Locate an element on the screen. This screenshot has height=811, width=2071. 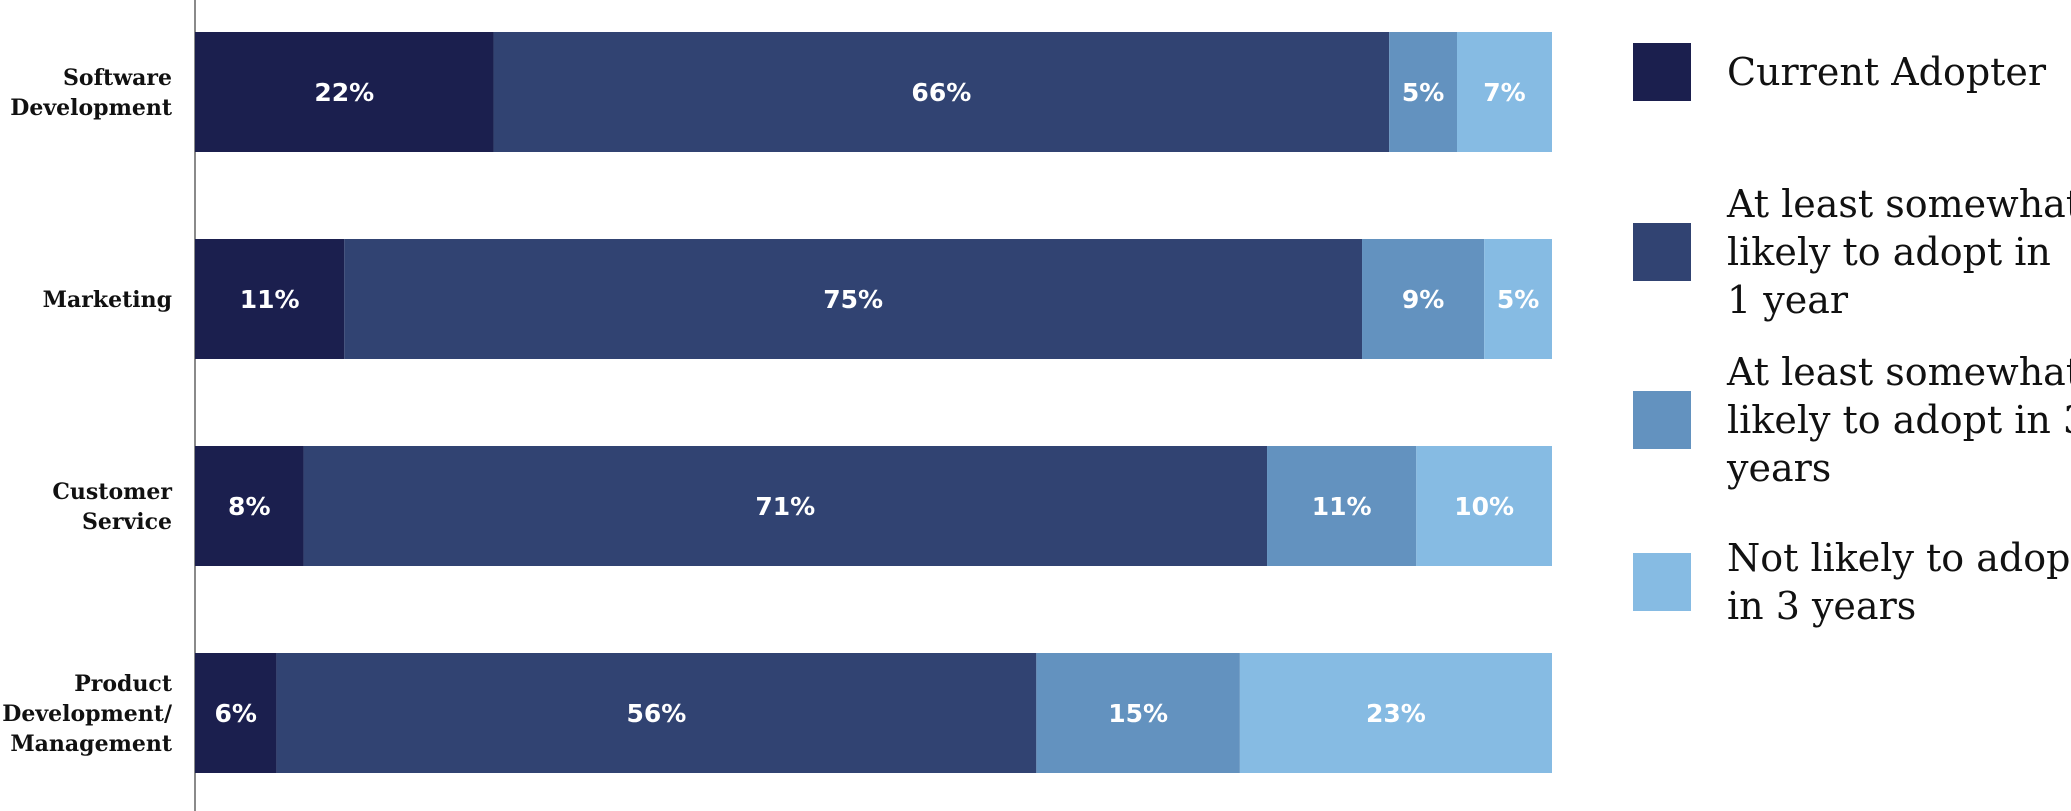
category-label-0-0: Software is located at coordinates (117, 78).